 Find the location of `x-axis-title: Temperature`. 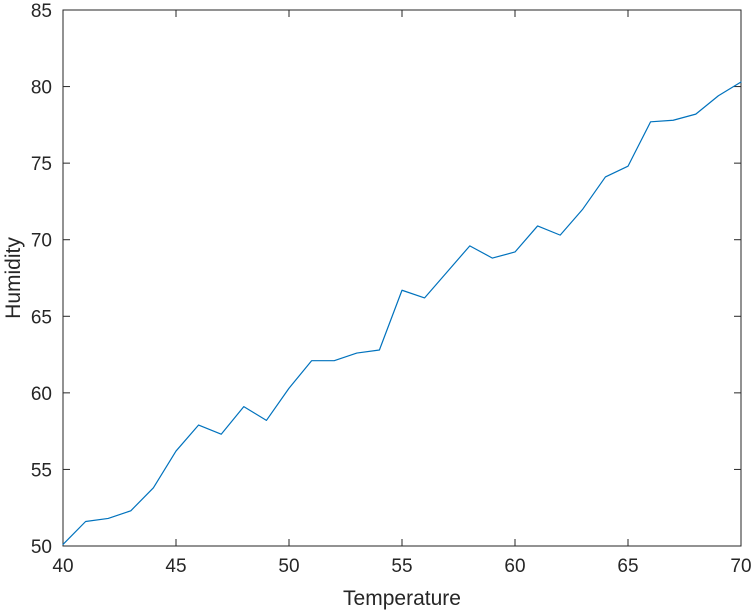

x-axis-title: Temperature is located at coordinates (402, 598).